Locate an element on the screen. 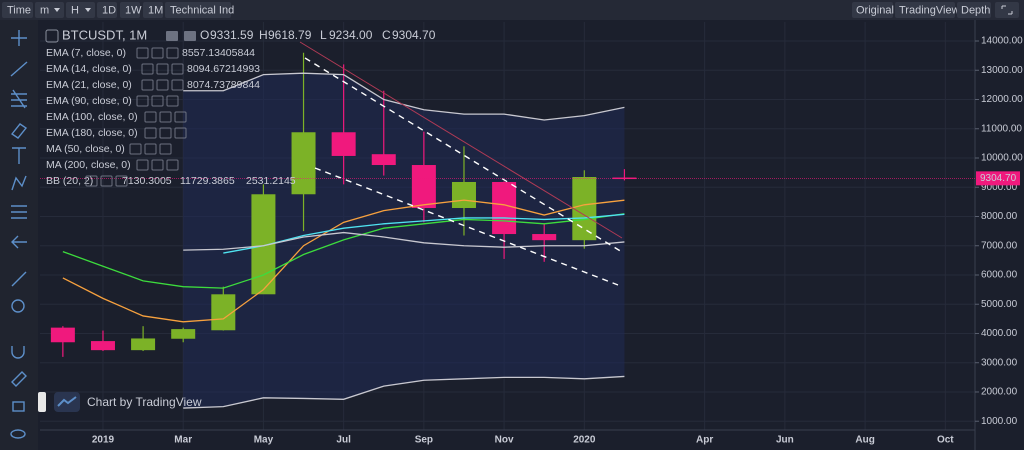 The height and width of the screenshot is (450, 1024). x-tick-label: Apr is located at coordinates (704, 440).